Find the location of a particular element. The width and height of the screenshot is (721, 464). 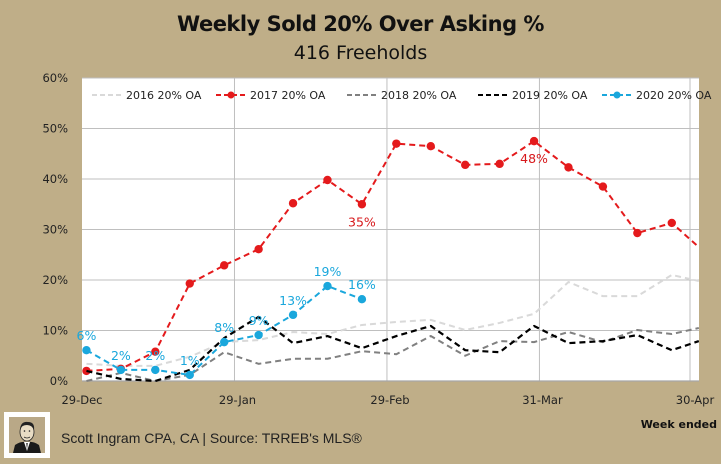

y-tick-label: 10% is located at coordinates (55, 331).